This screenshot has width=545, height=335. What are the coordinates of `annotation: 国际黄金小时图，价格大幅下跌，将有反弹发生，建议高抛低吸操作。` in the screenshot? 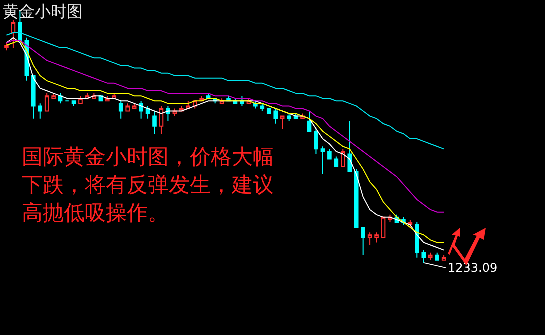 It's located at (148, 185).